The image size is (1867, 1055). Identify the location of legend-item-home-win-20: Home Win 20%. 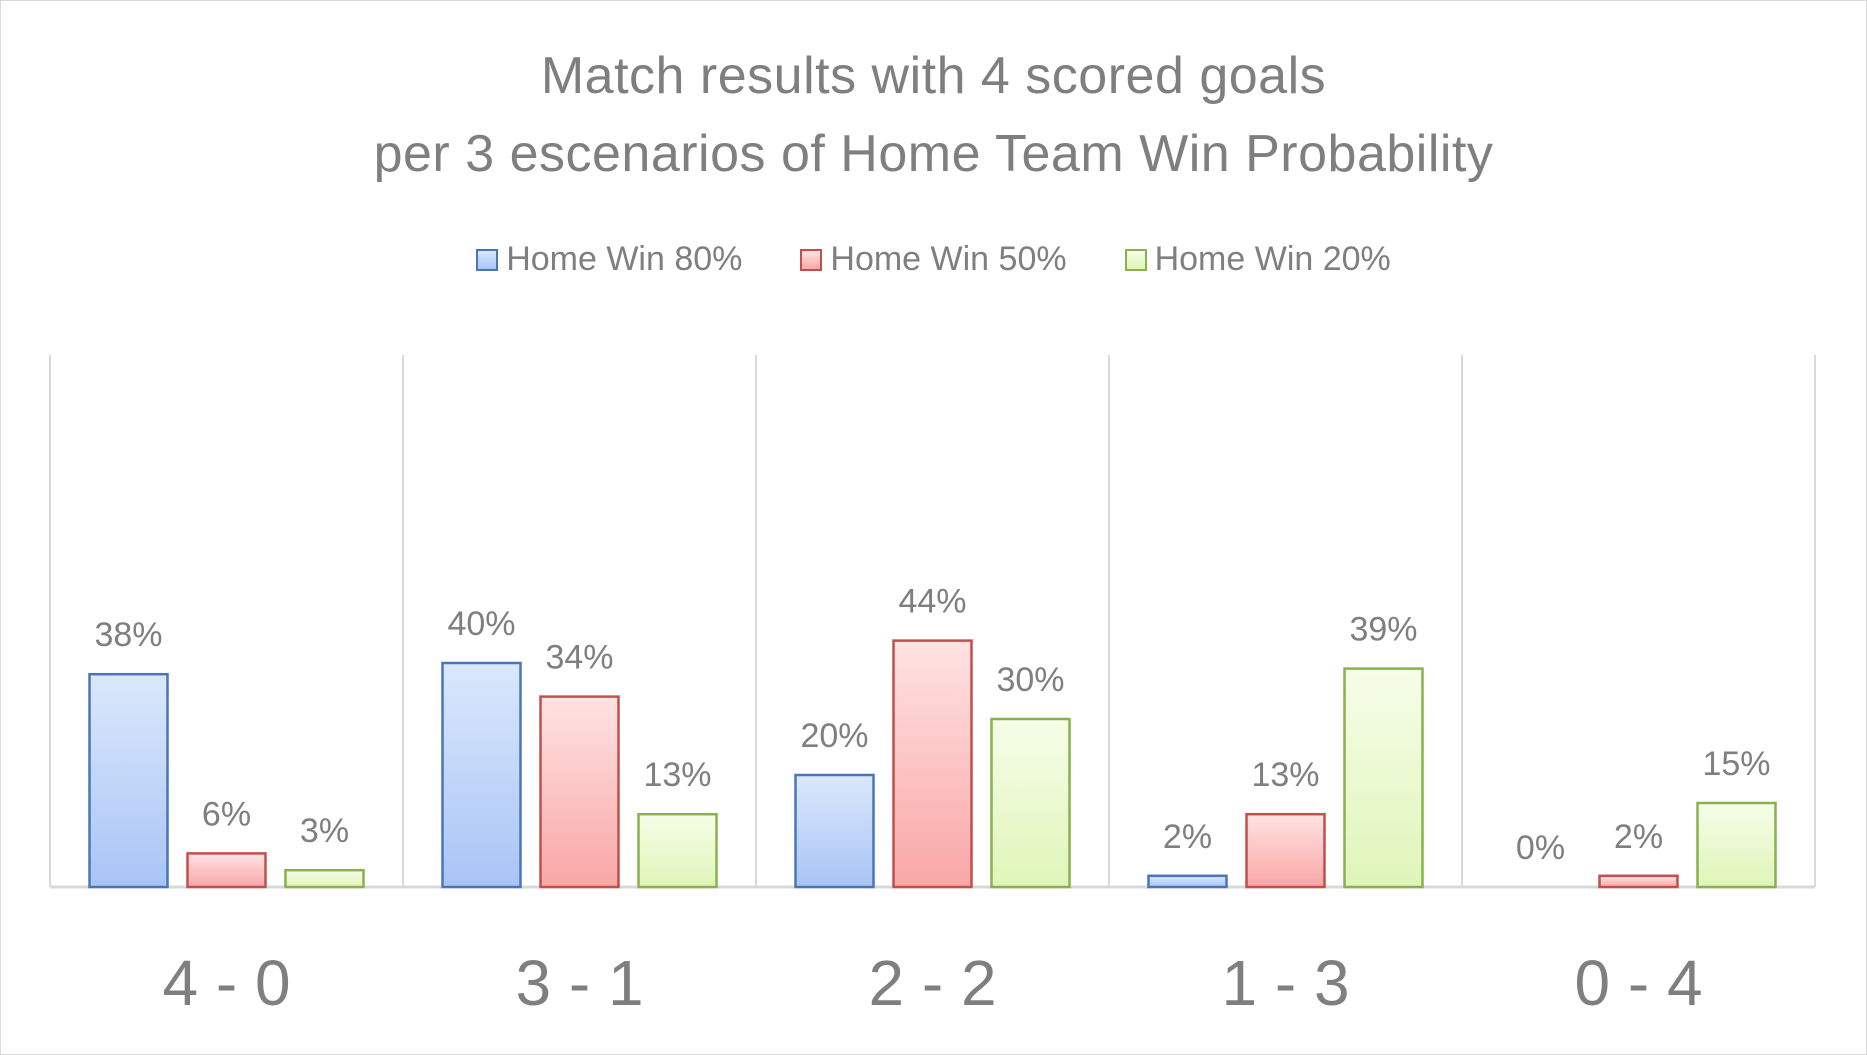
(1257, 259).